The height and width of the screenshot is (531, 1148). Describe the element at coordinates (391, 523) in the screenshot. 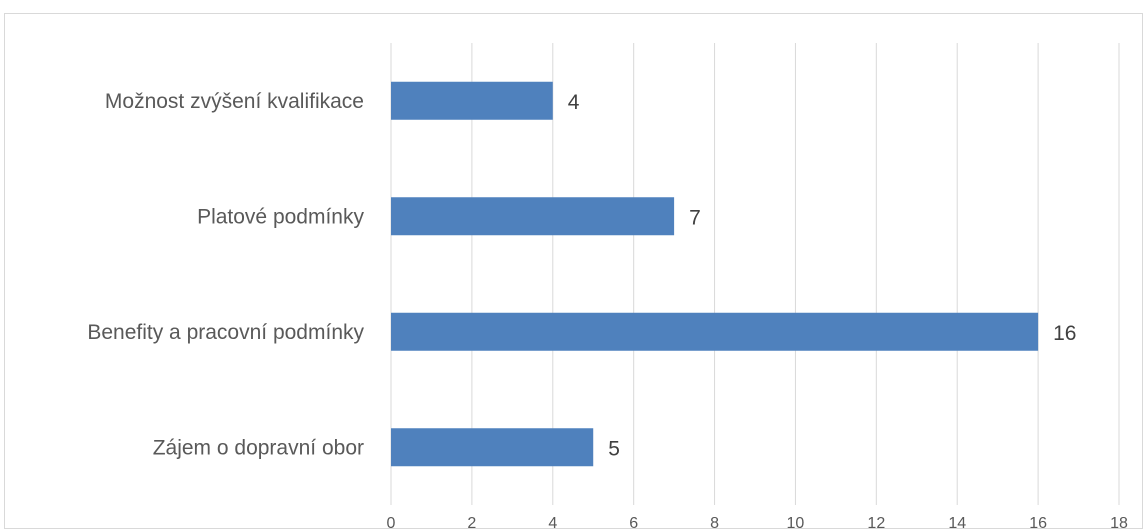

I see `x-tick-label: 0` at that location.